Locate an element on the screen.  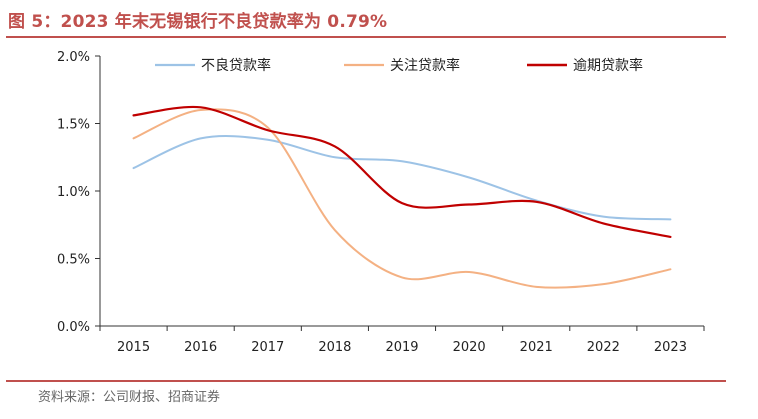
x-tick-label: 2018 is located at coordinates (334, 347).